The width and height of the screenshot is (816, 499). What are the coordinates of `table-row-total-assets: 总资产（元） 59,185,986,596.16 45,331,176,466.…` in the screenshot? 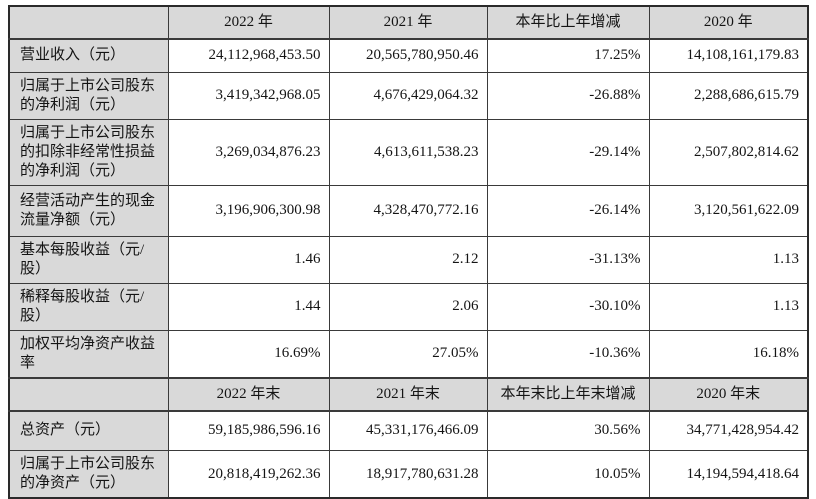 It's located at (408, 430).